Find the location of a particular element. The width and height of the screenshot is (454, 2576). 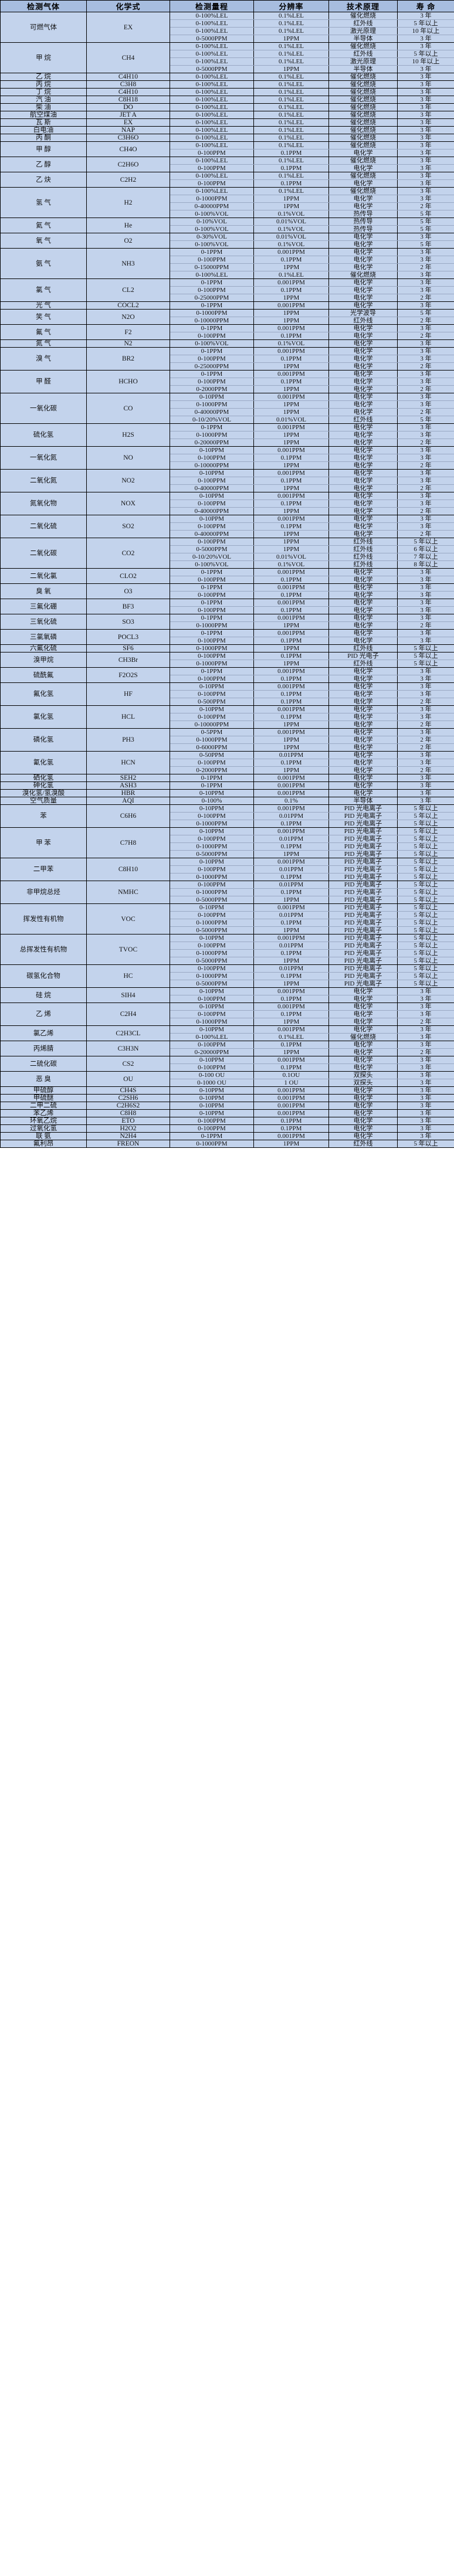

cell-gas-name: 丙烯腈 is located at coordinates (43, 1049).